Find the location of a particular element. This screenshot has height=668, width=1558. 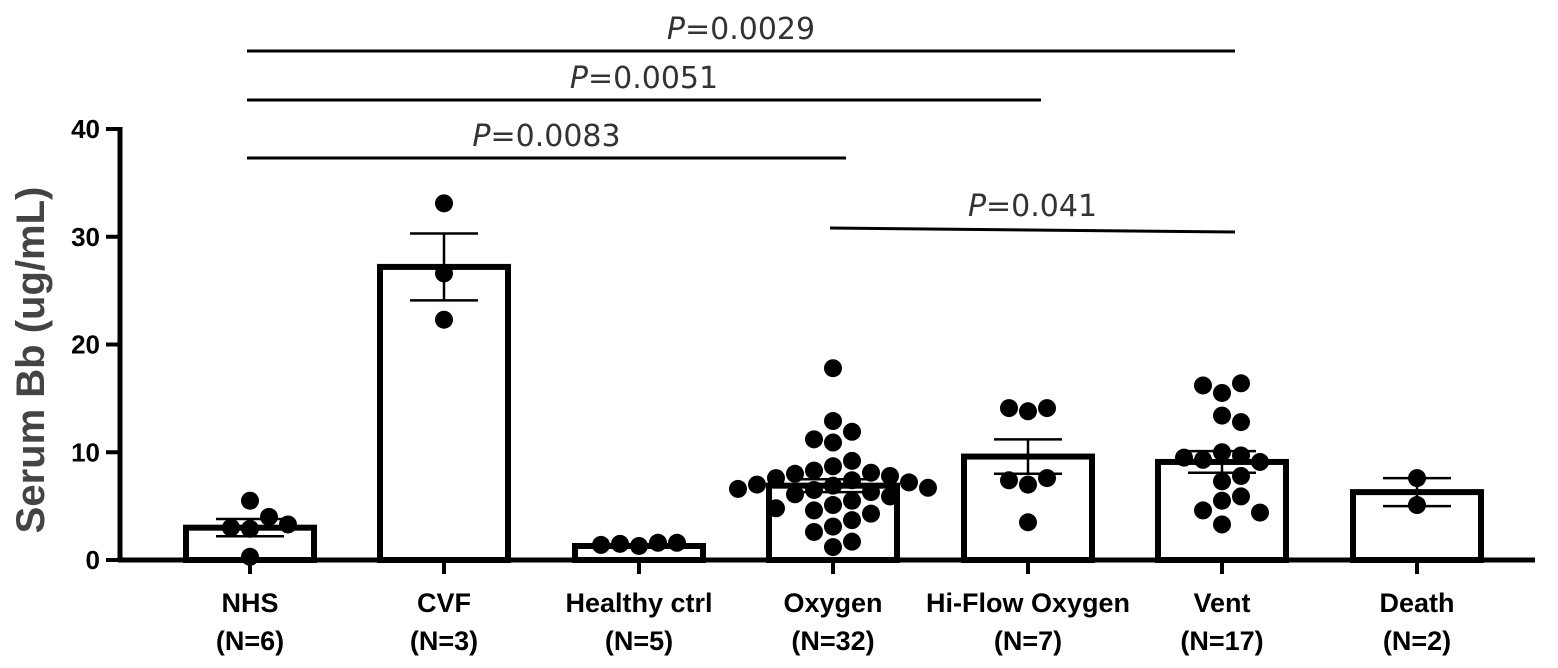

category-n-label: (N=7) is located at coordinates (1028, 641).